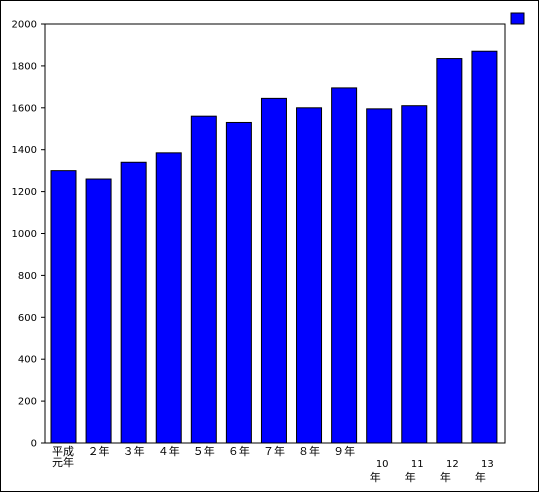  I want to click on x-tick-label: 11年, so click(414, 471).